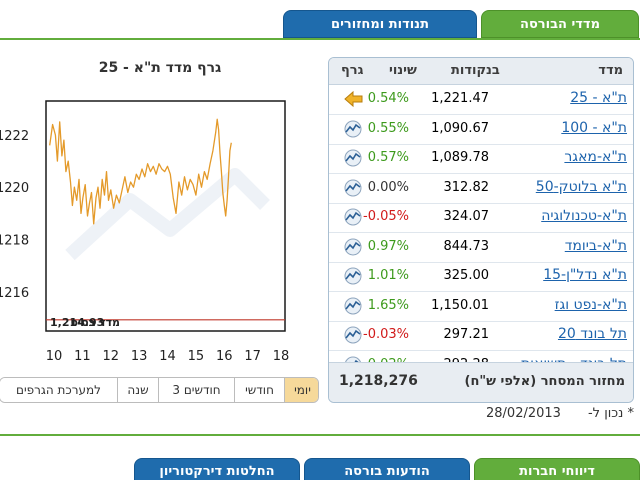  I want to click on table-header: מדד בנקודות שינוי גרף, so click(481, 71).